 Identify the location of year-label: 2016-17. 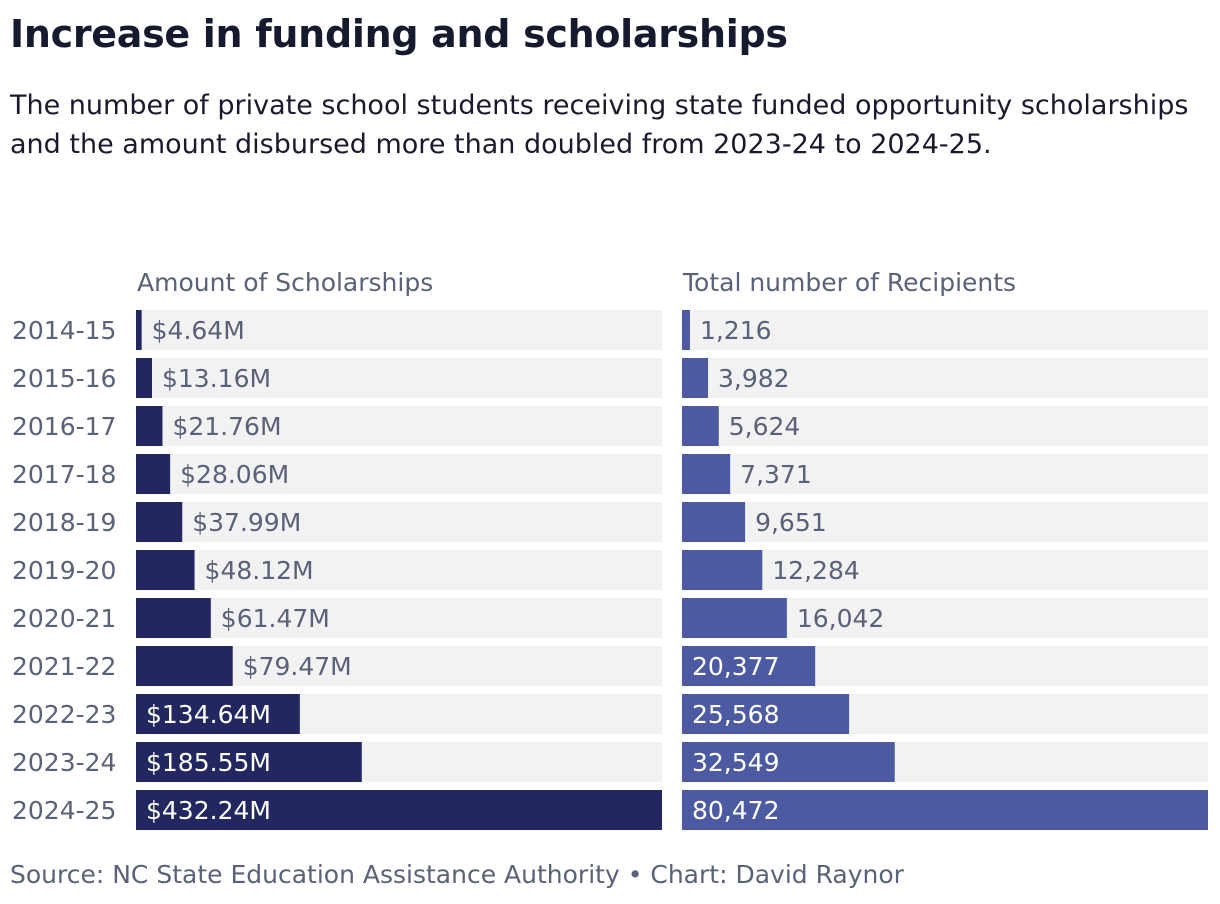
(64, 426).